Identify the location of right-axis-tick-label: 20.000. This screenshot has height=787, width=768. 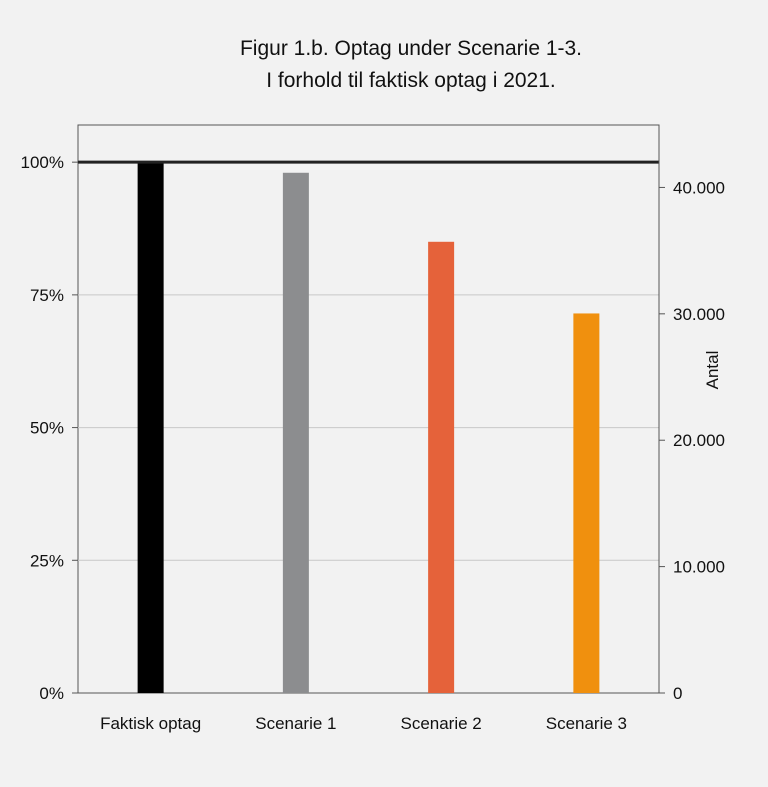
(699, 440).